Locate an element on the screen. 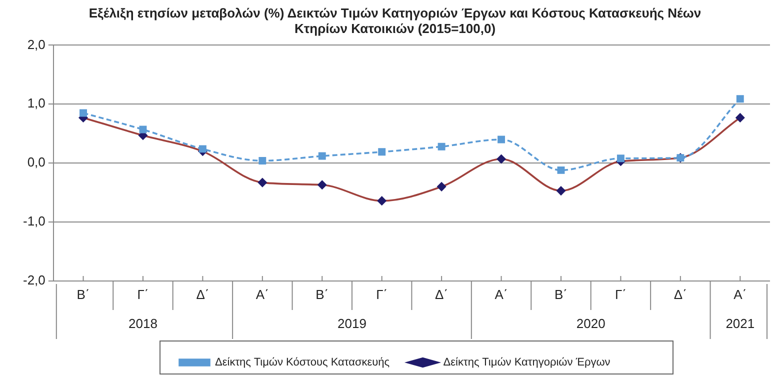 The height and width of the screenshot is (378, 778). chart-title: Εξέλιξη ετησίων μεταβολών (%) Δεικτών Τιμών Κατηγοριών Έργων και Κόστους Κατασκευής Νέων Κτηρίων Κατοικιών (2015=100,0) is located at coordinates (395, 20).